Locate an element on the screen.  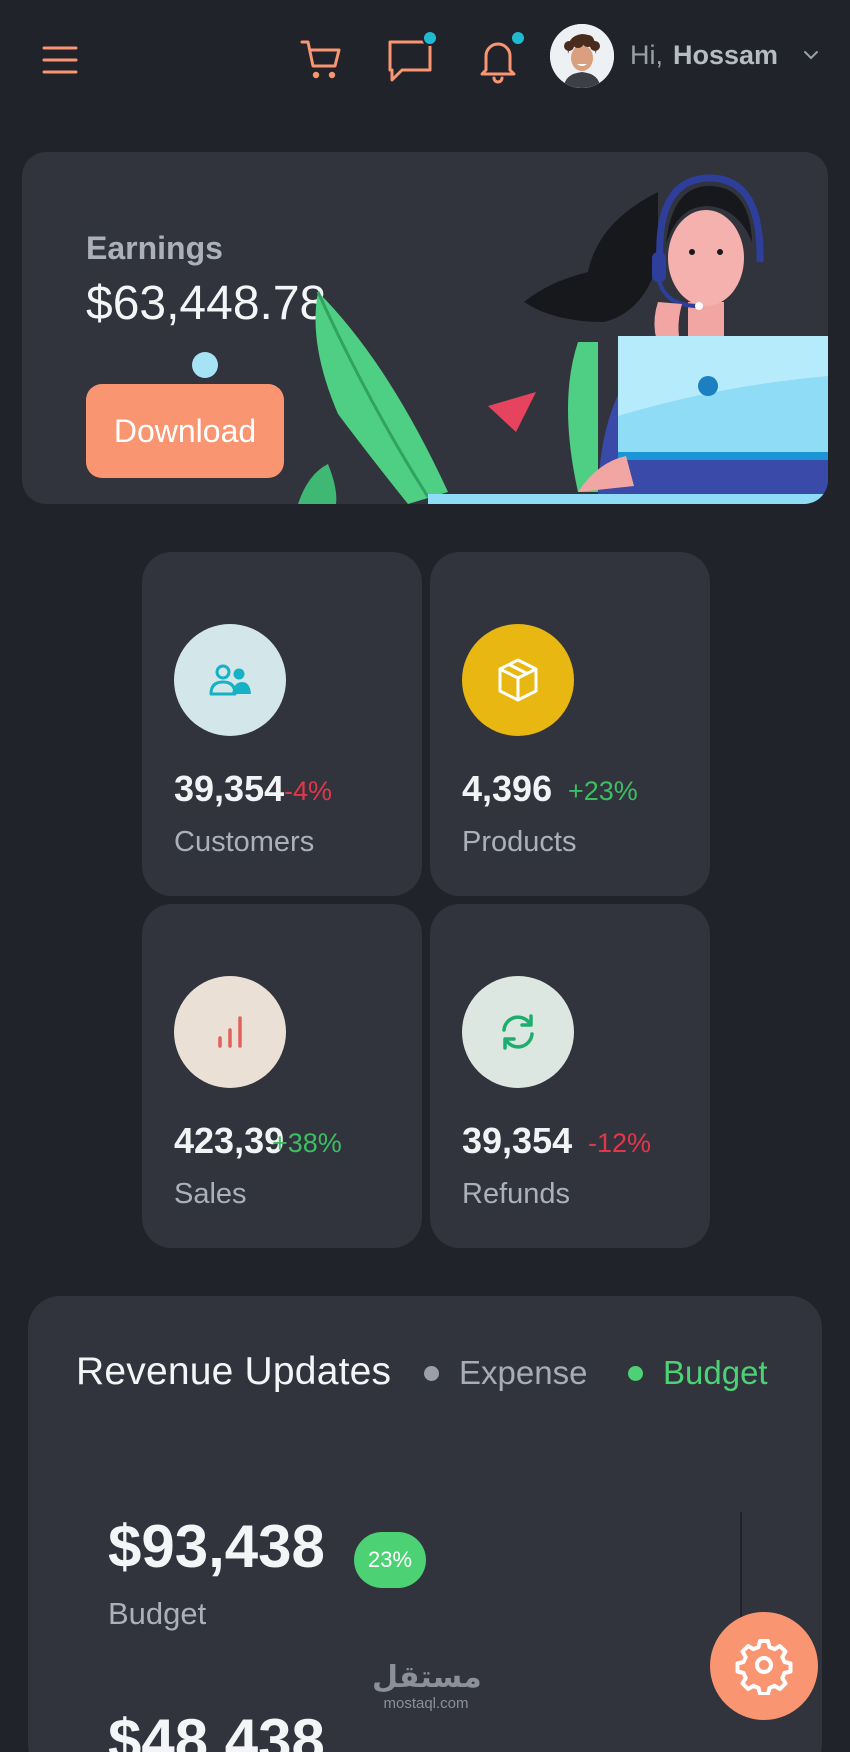
chat-notification-dot is located at coordinates (430, 38).